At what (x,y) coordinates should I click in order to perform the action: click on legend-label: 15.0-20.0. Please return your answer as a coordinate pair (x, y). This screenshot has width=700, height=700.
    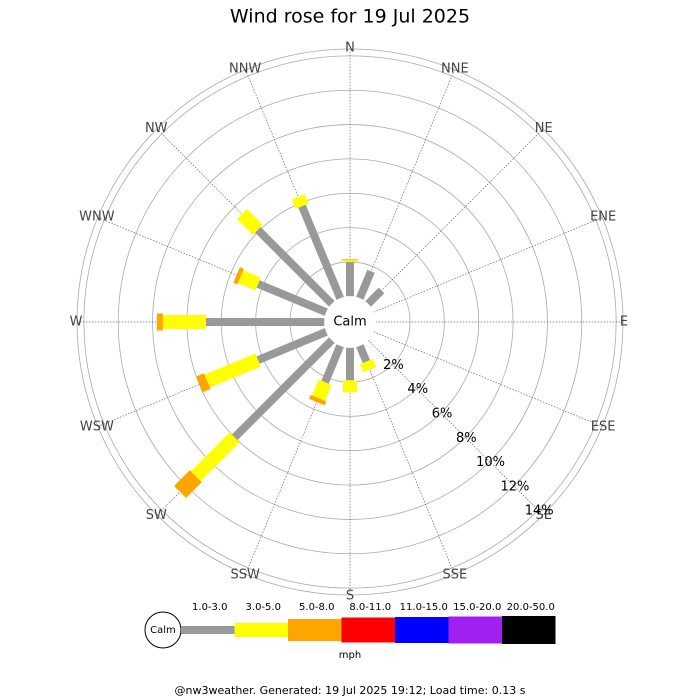
    Looking at the image, I should click on (477, 607).